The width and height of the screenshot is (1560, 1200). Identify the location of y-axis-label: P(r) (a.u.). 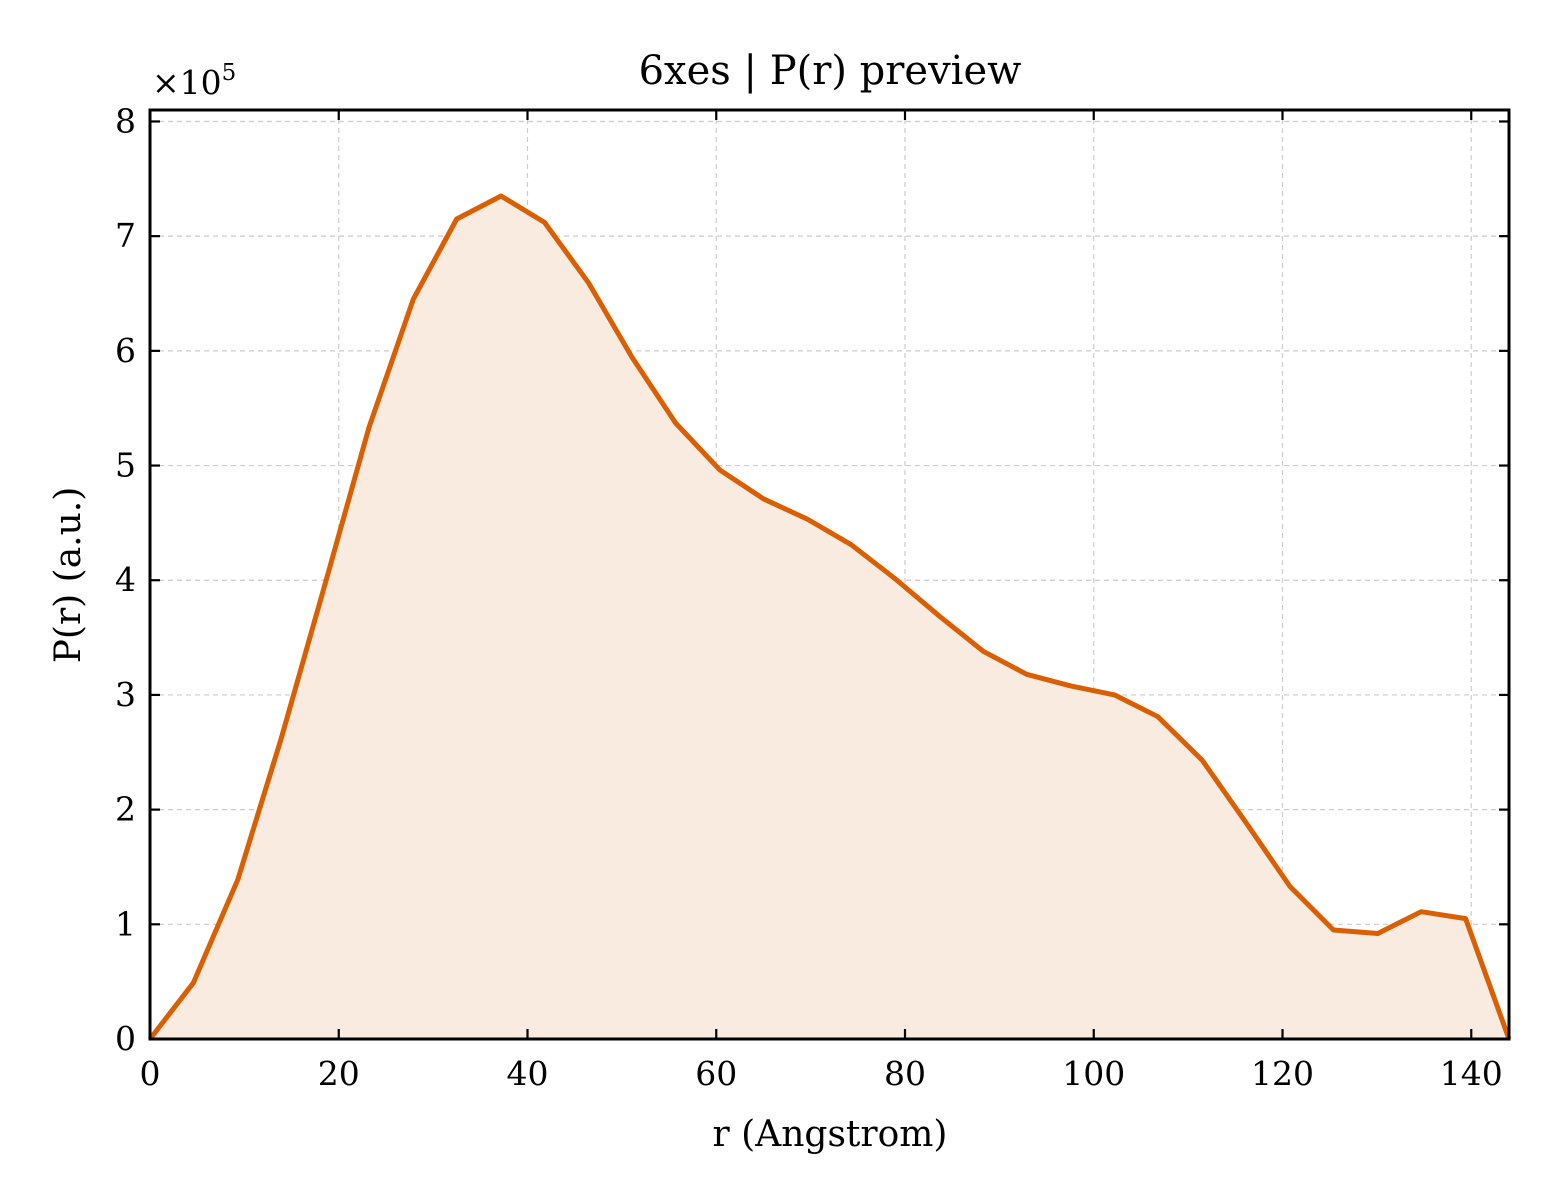
(68, 575).